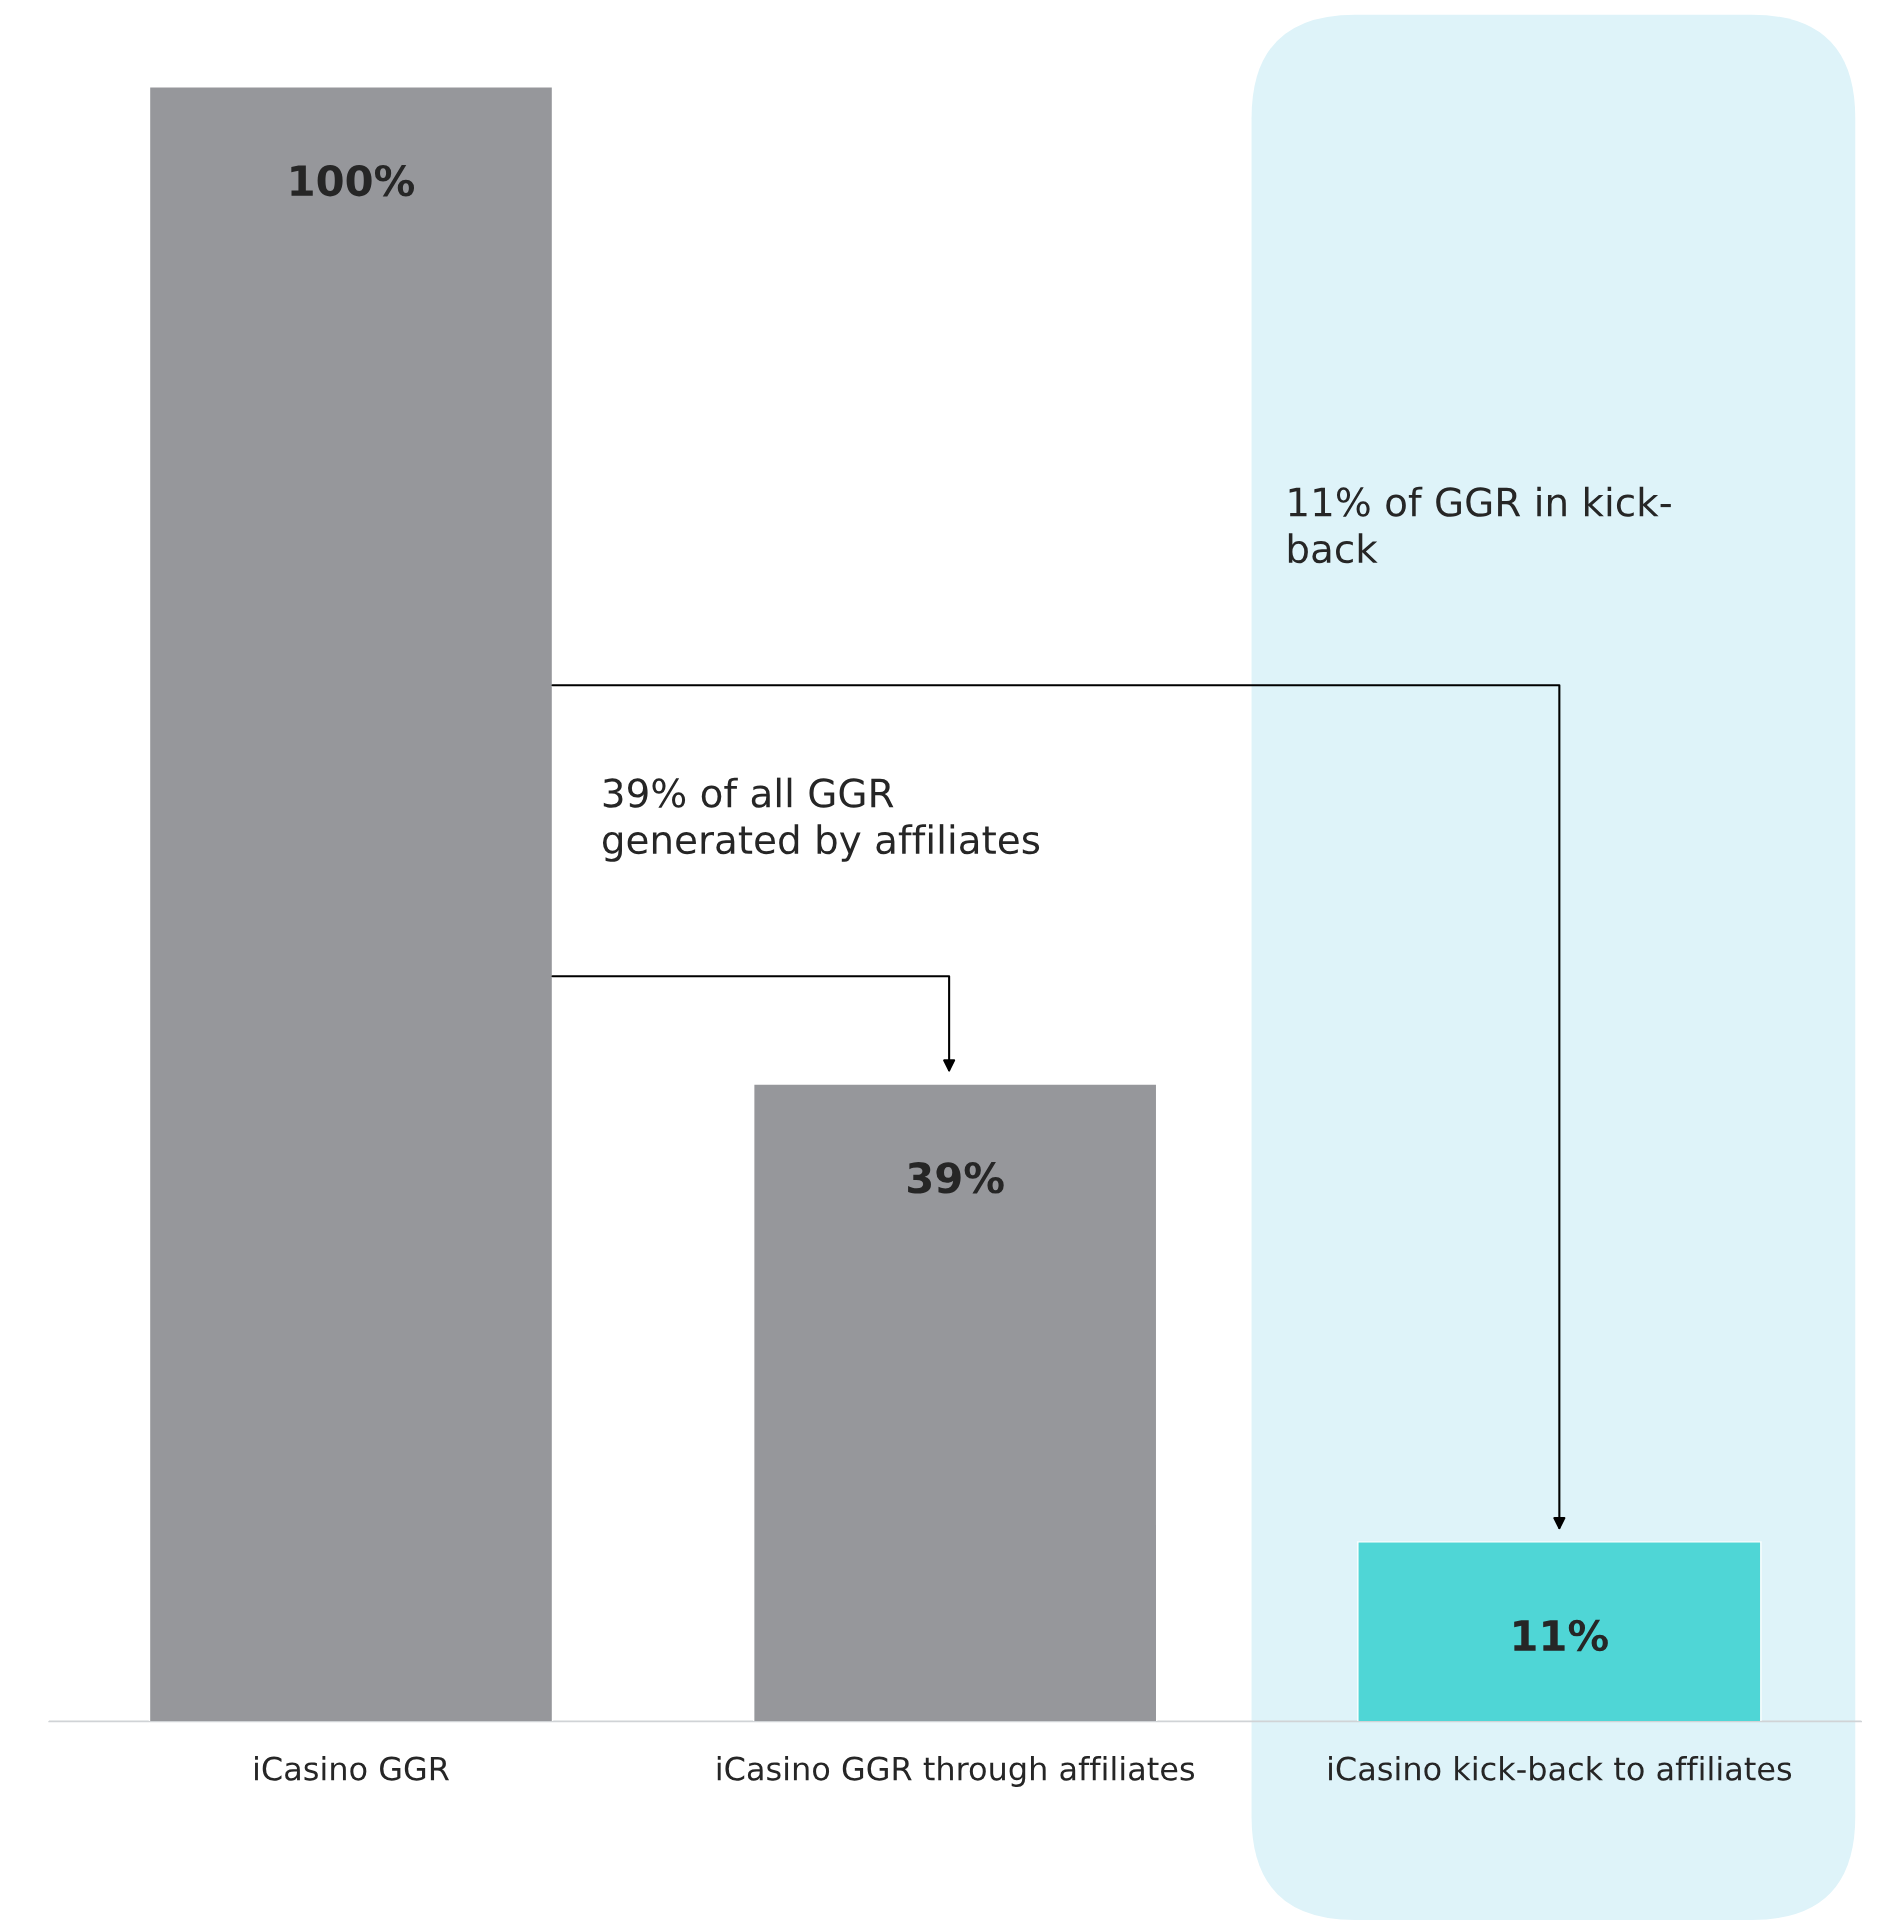  I want to click on annotation: 39% of all GGR generated by affiliates, so click(821, 819).